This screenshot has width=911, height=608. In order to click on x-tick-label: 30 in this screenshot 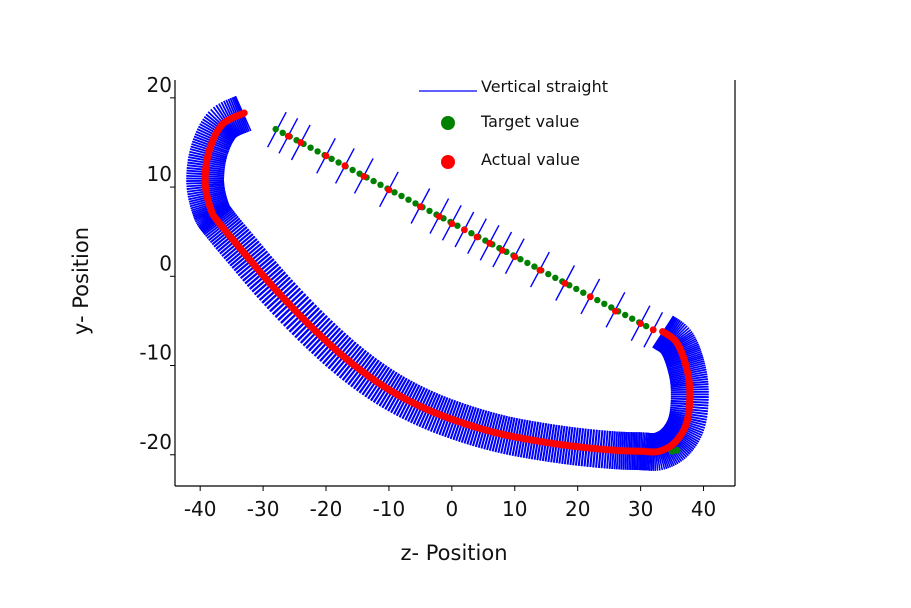, I will do `click(640, 509)`.